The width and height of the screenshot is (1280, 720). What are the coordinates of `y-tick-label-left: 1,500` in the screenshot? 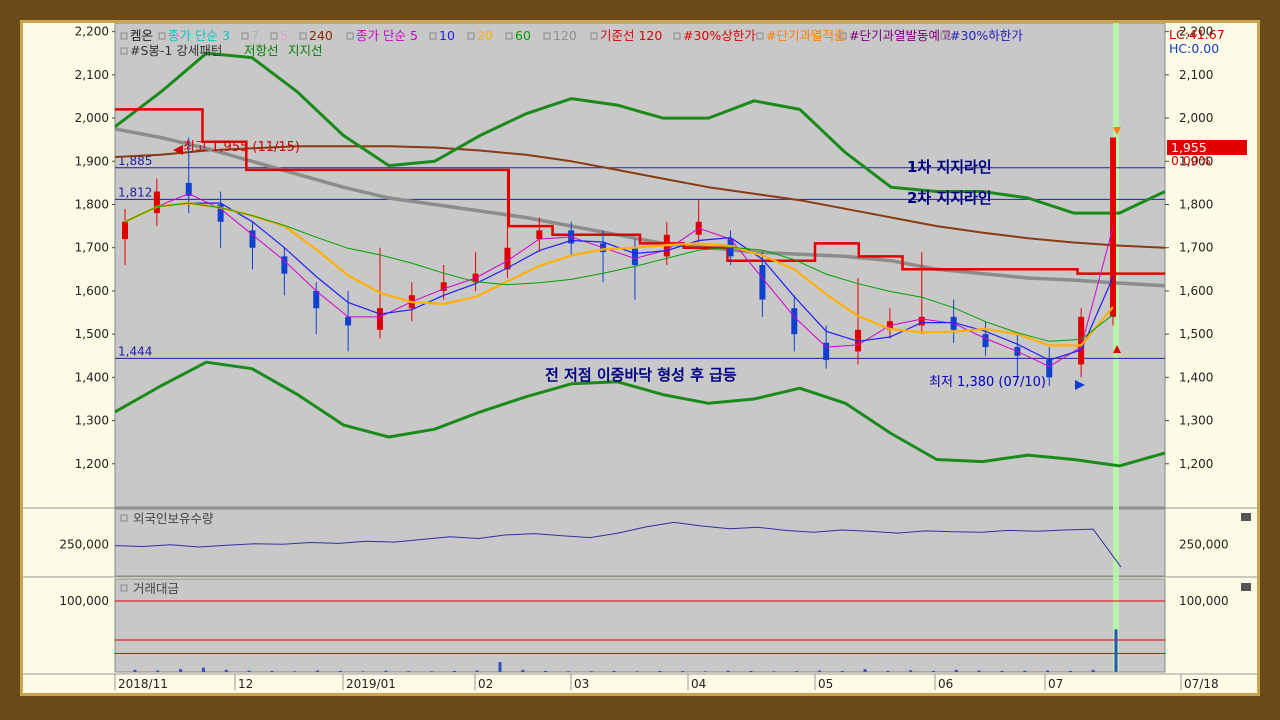 It's located at (92, 334).